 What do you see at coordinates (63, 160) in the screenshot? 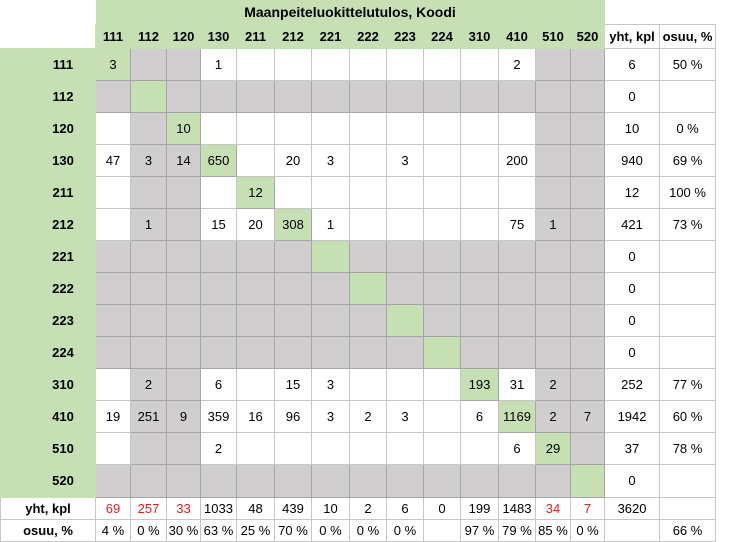
I see `row-header: 130` at bounding box center [63, 160].